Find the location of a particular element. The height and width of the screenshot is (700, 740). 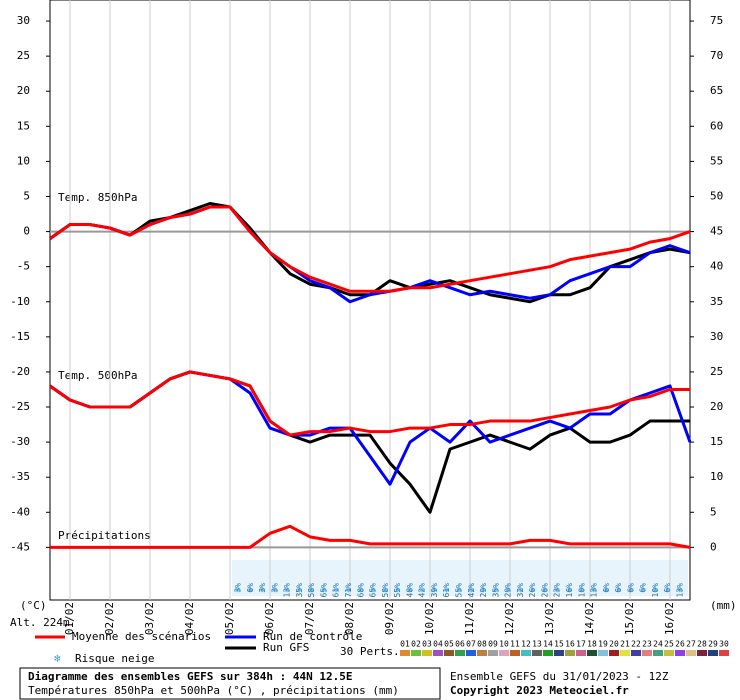

x-tick-label: 02/02 is located at coordinates (109, 618).